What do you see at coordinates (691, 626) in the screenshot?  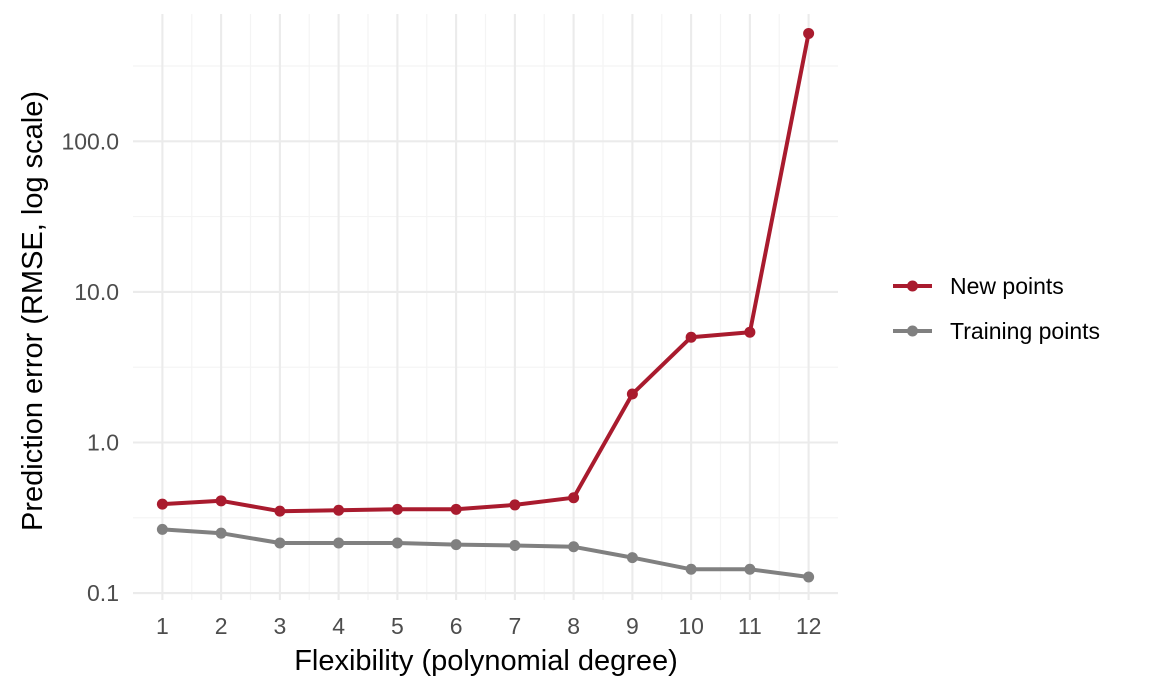 I see `x-tick-label: 10` at bounding box center [691, 626].